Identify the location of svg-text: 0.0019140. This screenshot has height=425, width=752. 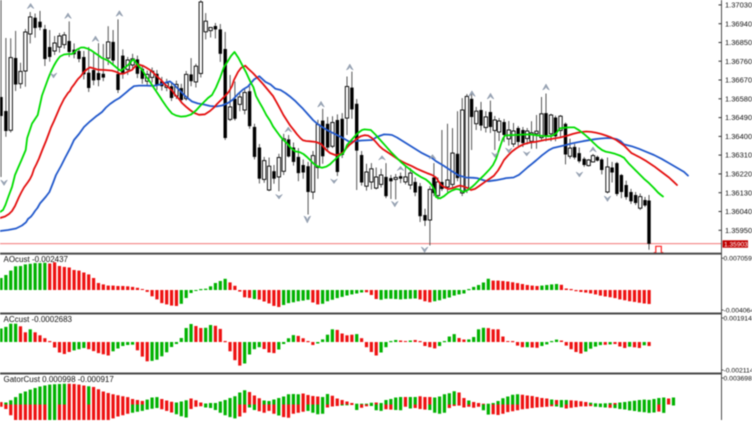
(738, 318).